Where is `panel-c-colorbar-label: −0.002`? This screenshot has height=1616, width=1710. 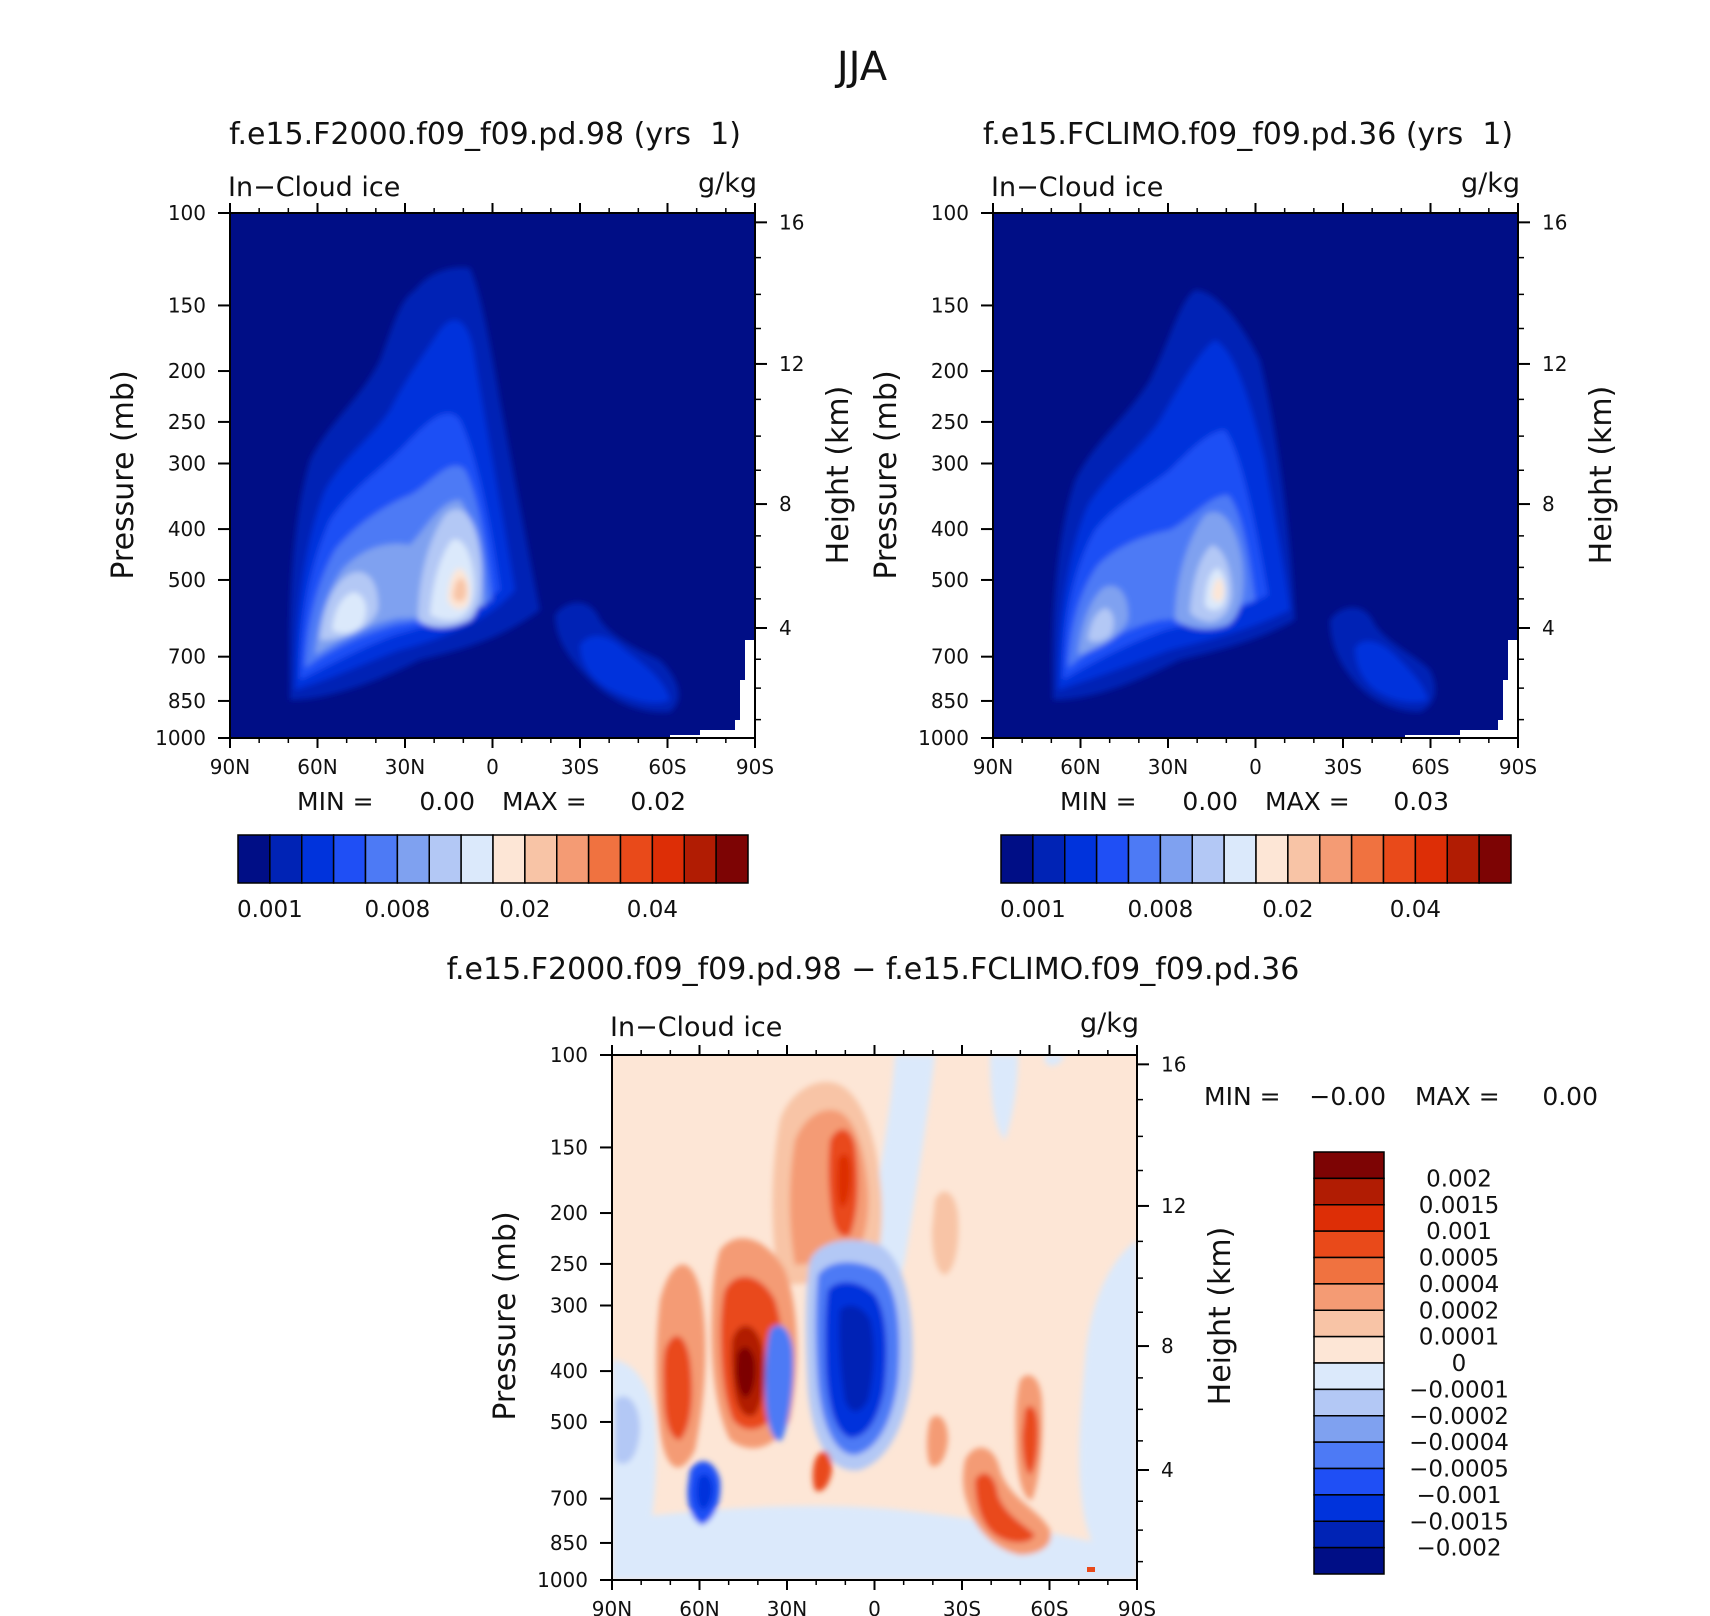 panel-c-colorbar-label: −0.002 is located at coordinates (1458, 1549).